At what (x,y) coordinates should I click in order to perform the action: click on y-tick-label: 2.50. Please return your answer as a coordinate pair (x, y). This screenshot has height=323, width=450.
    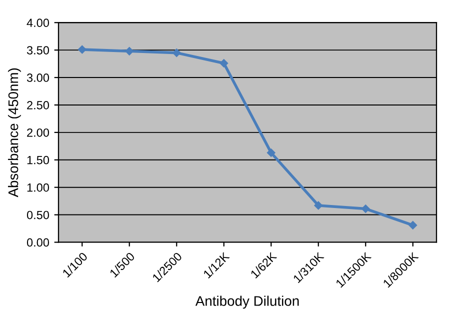
    Looking at the image, I should click on (38, 105).